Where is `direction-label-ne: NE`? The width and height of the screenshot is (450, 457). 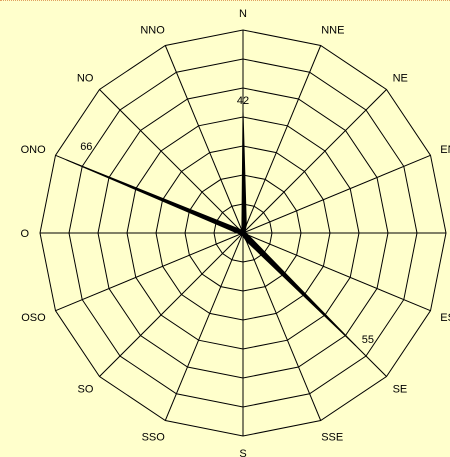 direction-label-ne: NE is located at coordinates (400, 78).